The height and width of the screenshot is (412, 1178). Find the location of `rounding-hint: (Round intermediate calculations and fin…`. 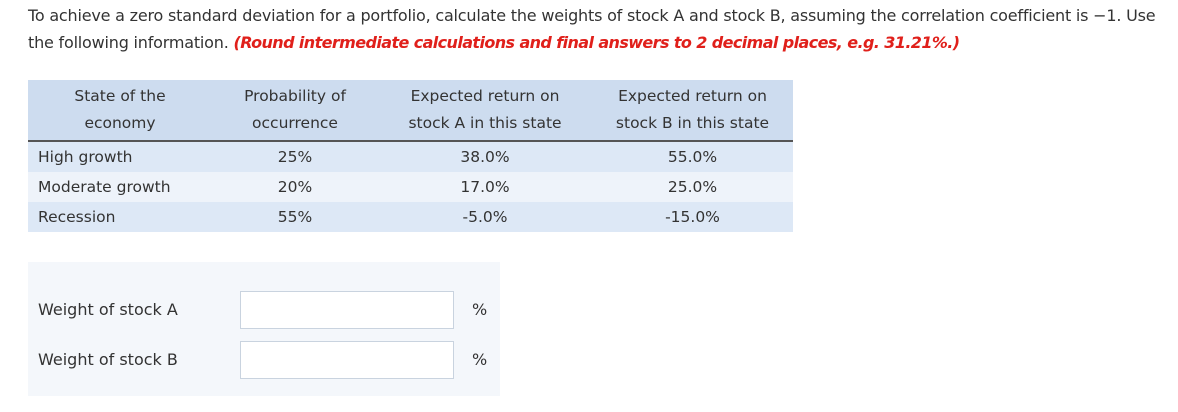

rounding-hint: (Round intermediate calculations and fin… is located at coordinates (596, 42).